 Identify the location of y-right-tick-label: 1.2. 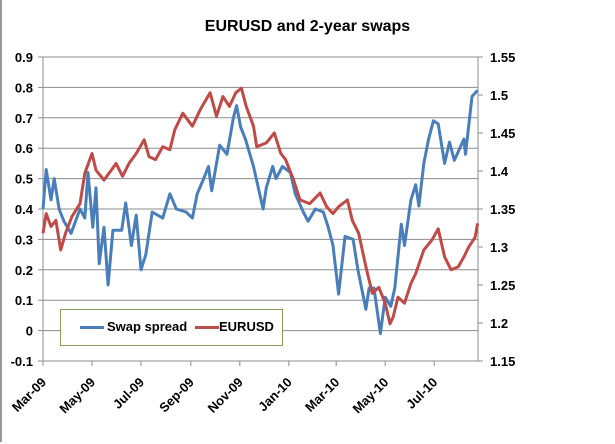
(499, 323).